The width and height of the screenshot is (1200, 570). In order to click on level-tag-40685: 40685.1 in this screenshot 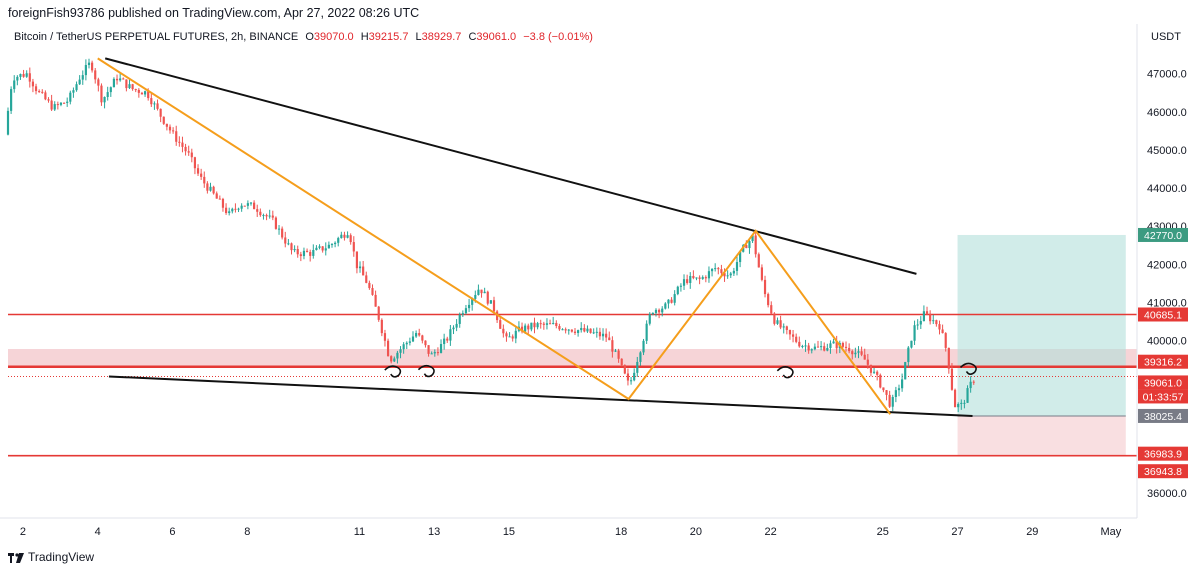, I will do `click(1163, 315)`.